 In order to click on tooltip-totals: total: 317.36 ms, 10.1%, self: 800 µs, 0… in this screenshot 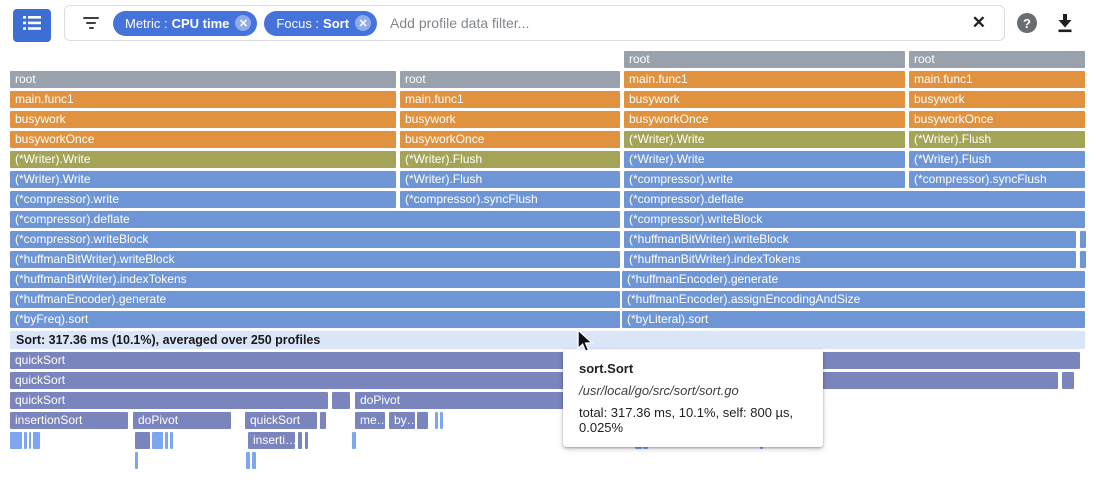, I will do `click(686, 420)`.